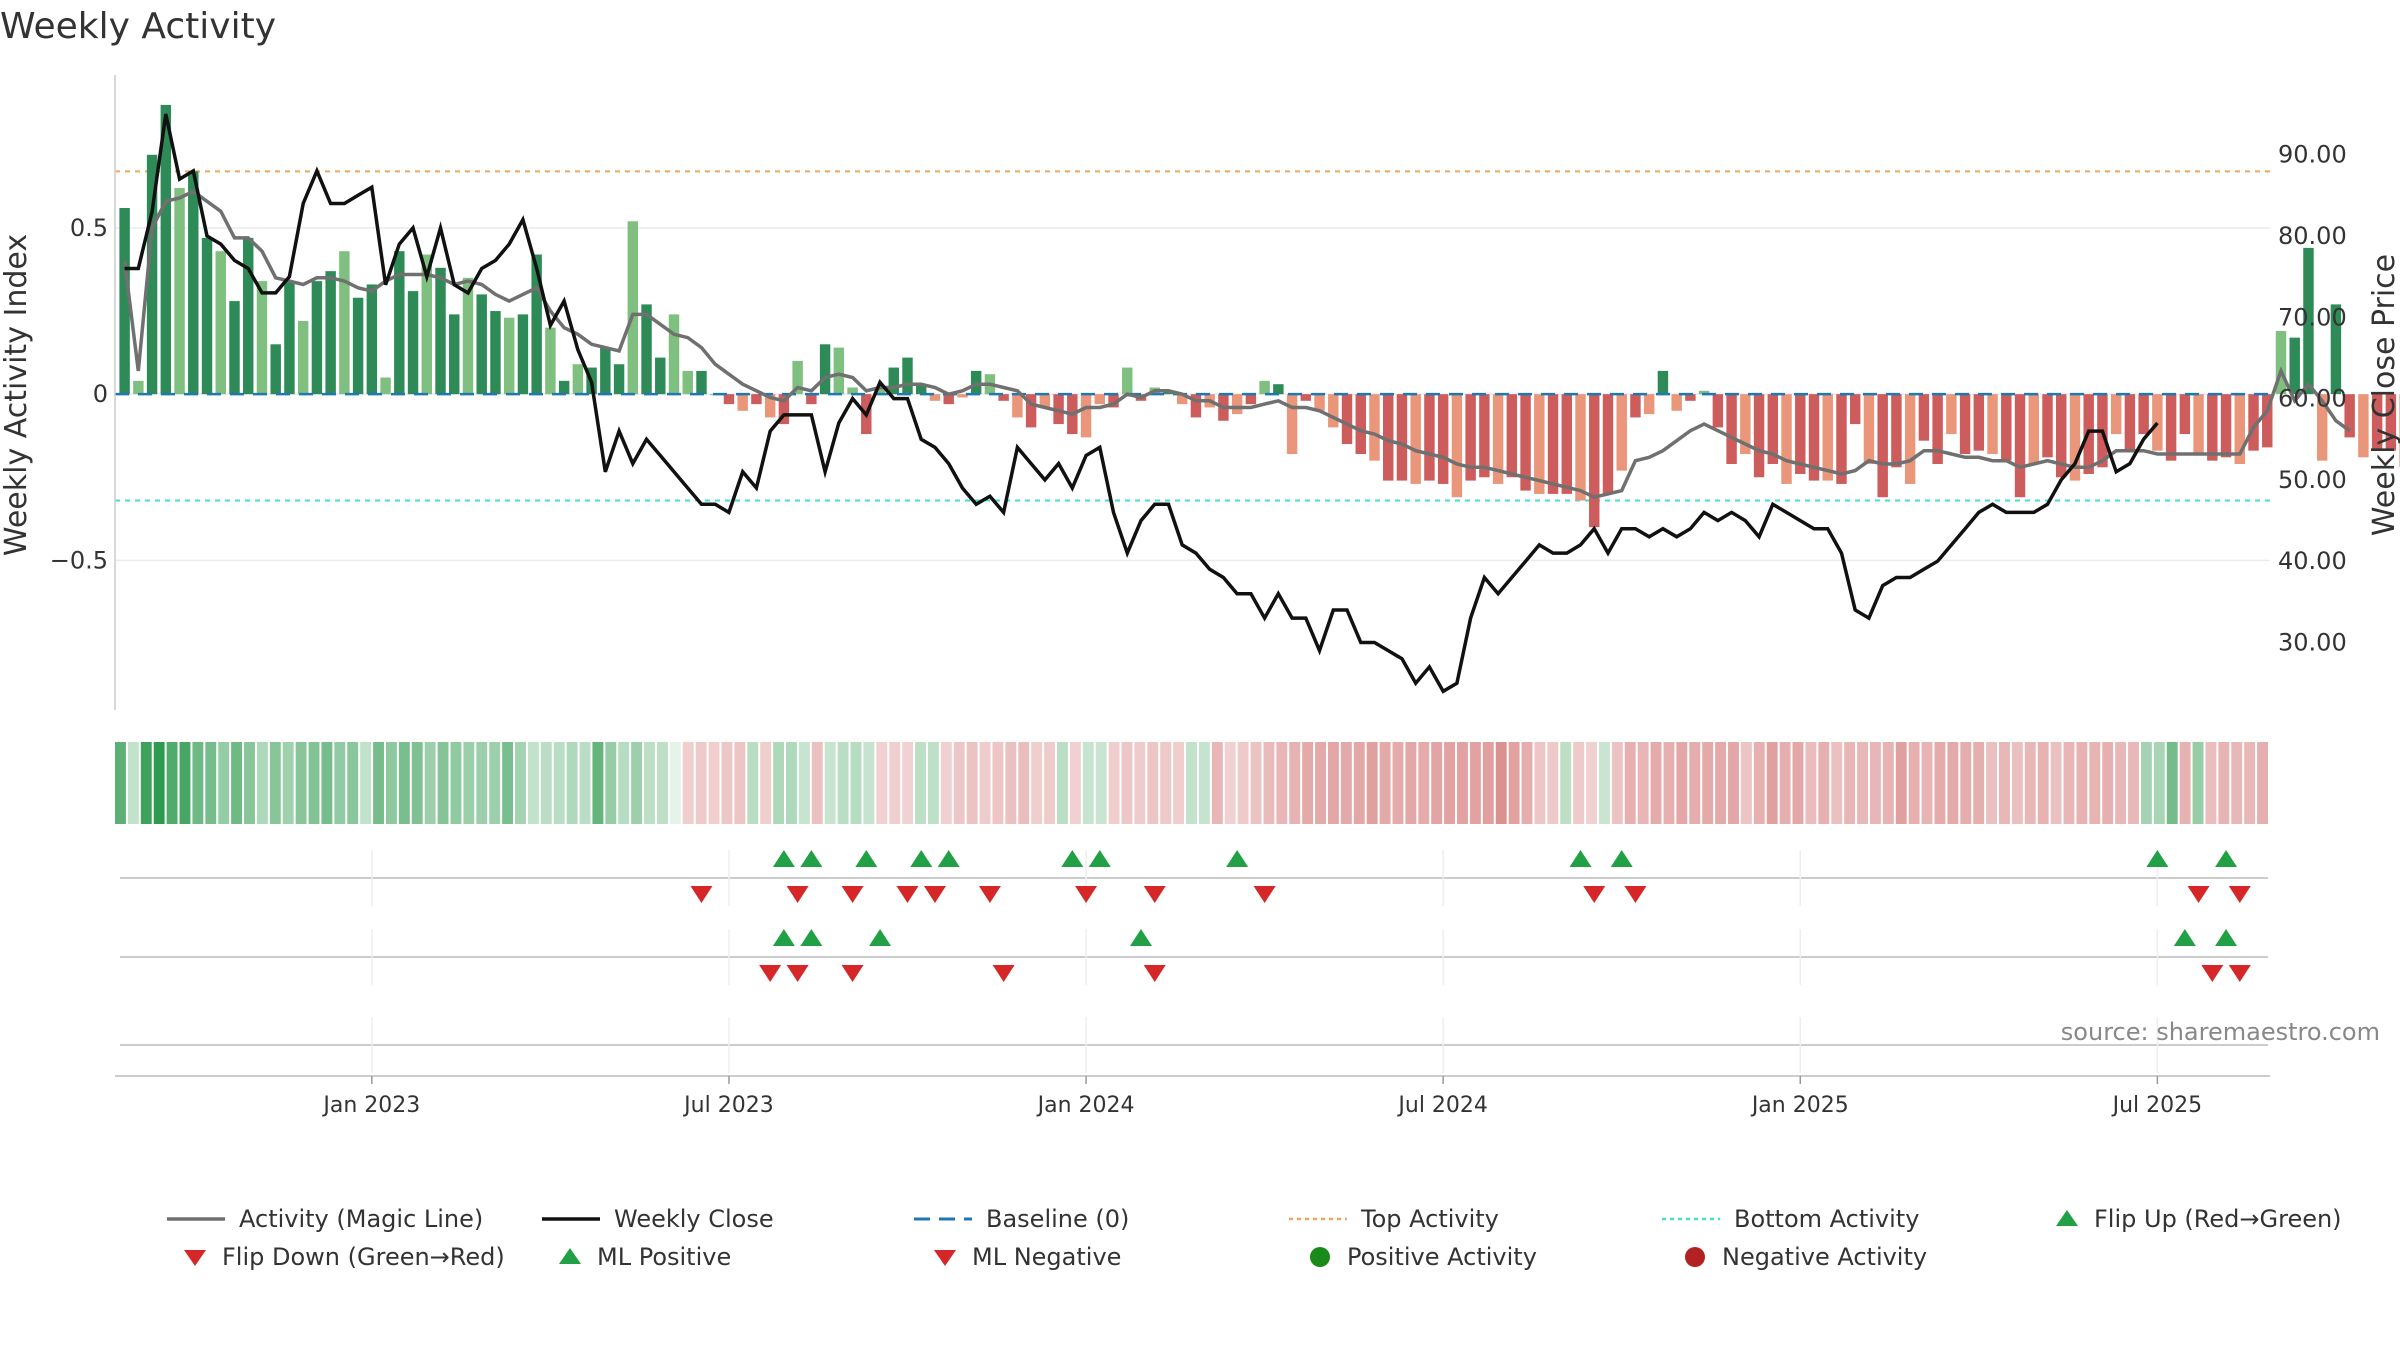  What do you see at coordinates (1430, 1219) in the screenshot?
I see `legend-label: Top Activity` at bounding box center [1430, 1219].